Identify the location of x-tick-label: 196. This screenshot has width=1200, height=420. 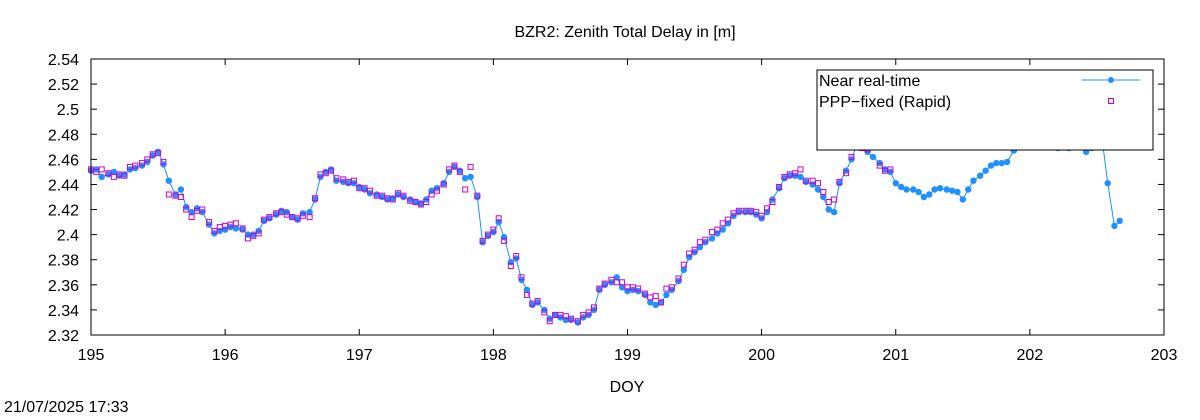
(225, 355).